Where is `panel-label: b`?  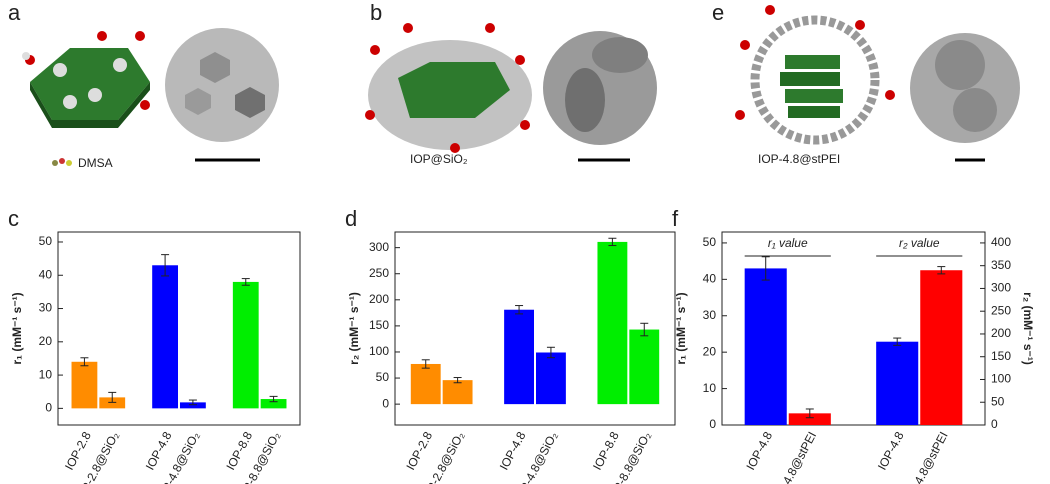 panel-label: b is located at coordinates (376, 12).